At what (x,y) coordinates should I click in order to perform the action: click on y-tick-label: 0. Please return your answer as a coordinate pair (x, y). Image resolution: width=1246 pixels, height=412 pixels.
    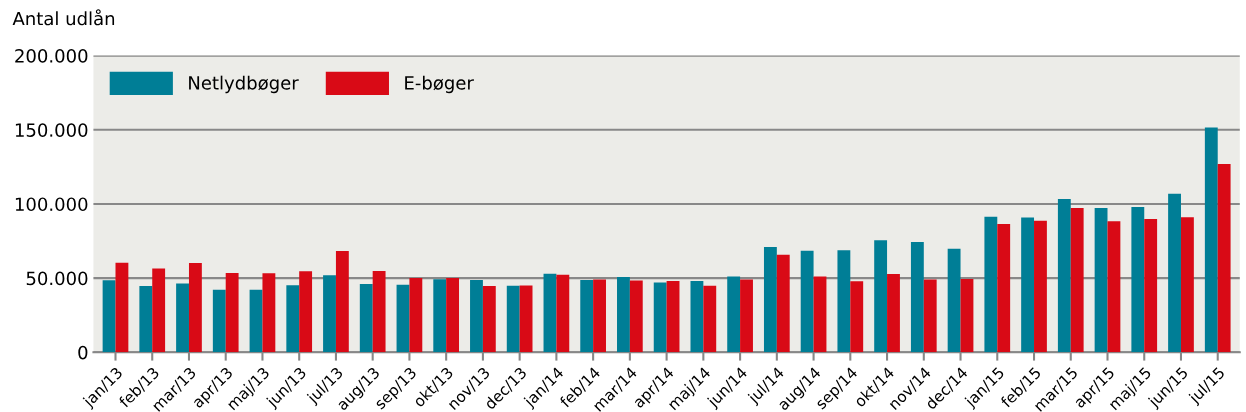
    Looking at the image, I should click on (83, 352).